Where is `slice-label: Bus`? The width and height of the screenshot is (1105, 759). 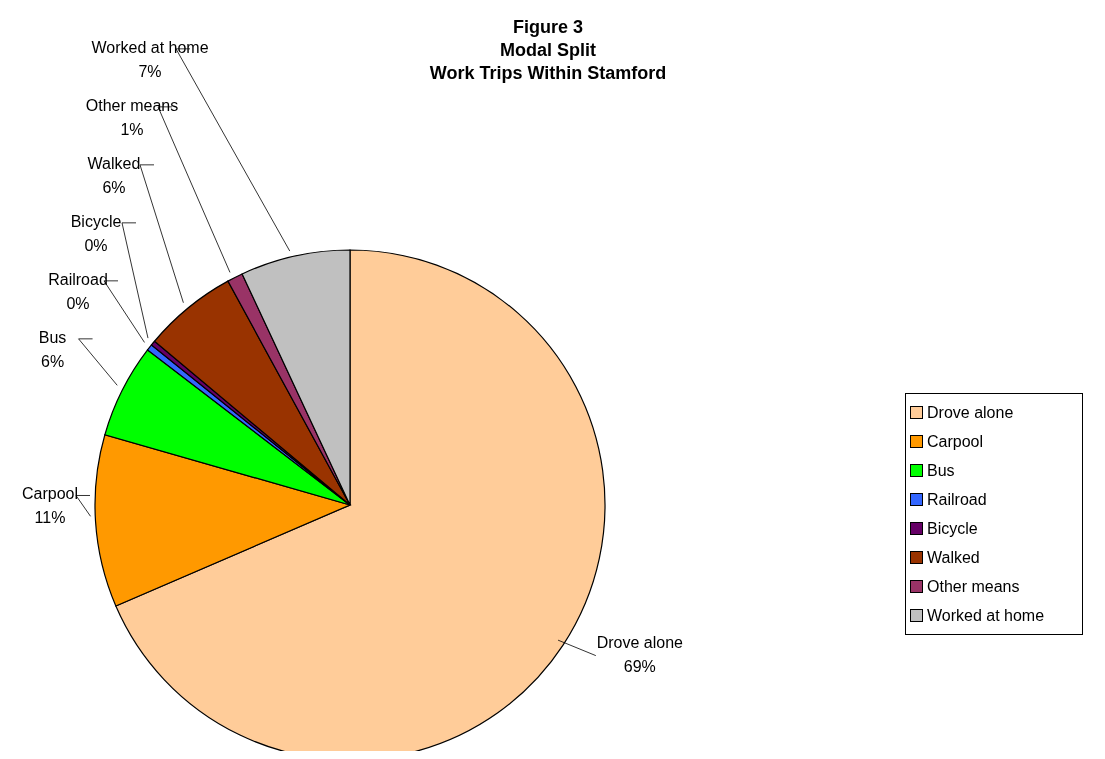 slice-label: Bus is located at coordinates (52, 337).